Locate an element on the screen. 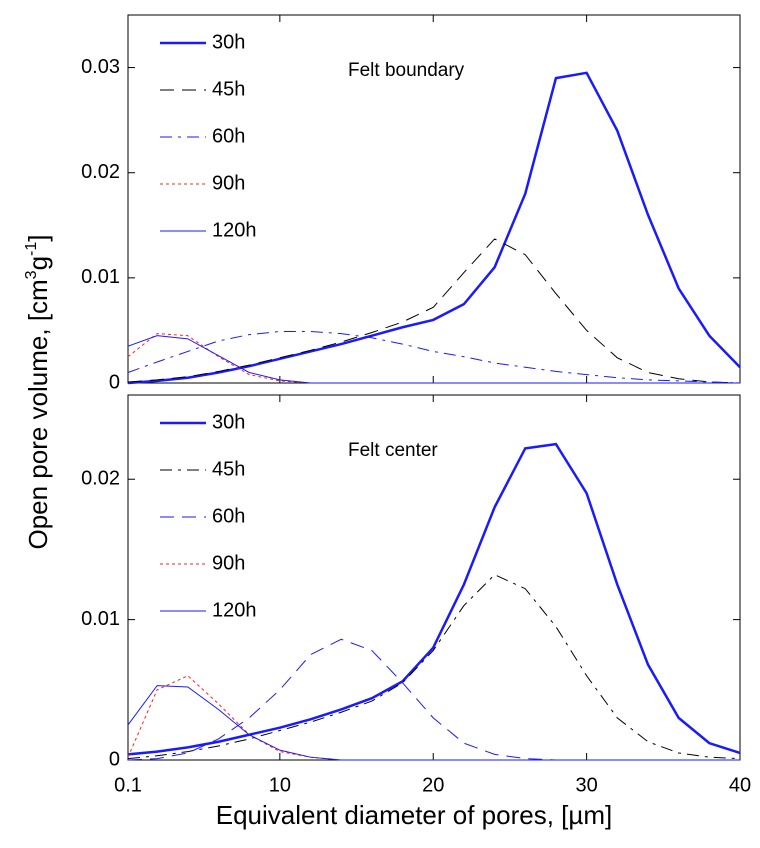 The image size is (760, 848). y-axis-label-part: Open pore volume, [cm is located at coordinates (38, 414).